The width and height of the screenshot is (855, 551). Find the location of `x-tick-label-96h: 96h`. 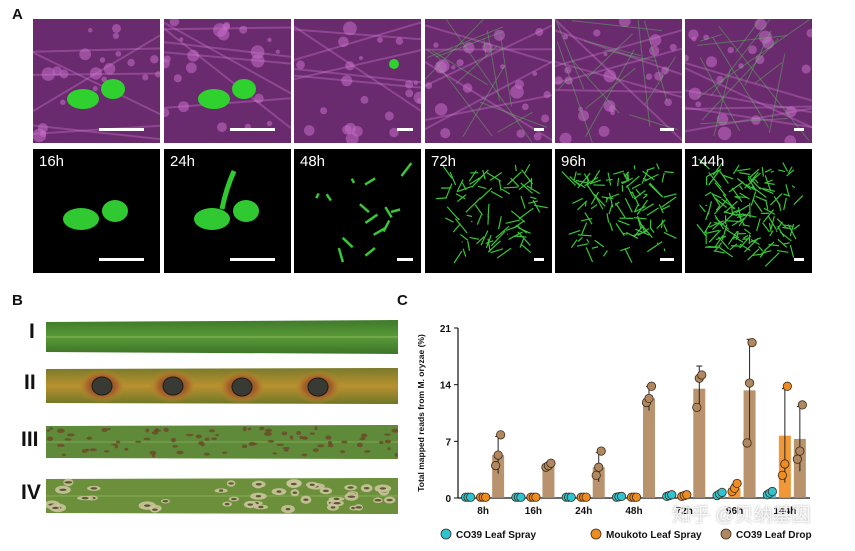

x-tick-label-96h: 96h is located at coordinates (734, 511).